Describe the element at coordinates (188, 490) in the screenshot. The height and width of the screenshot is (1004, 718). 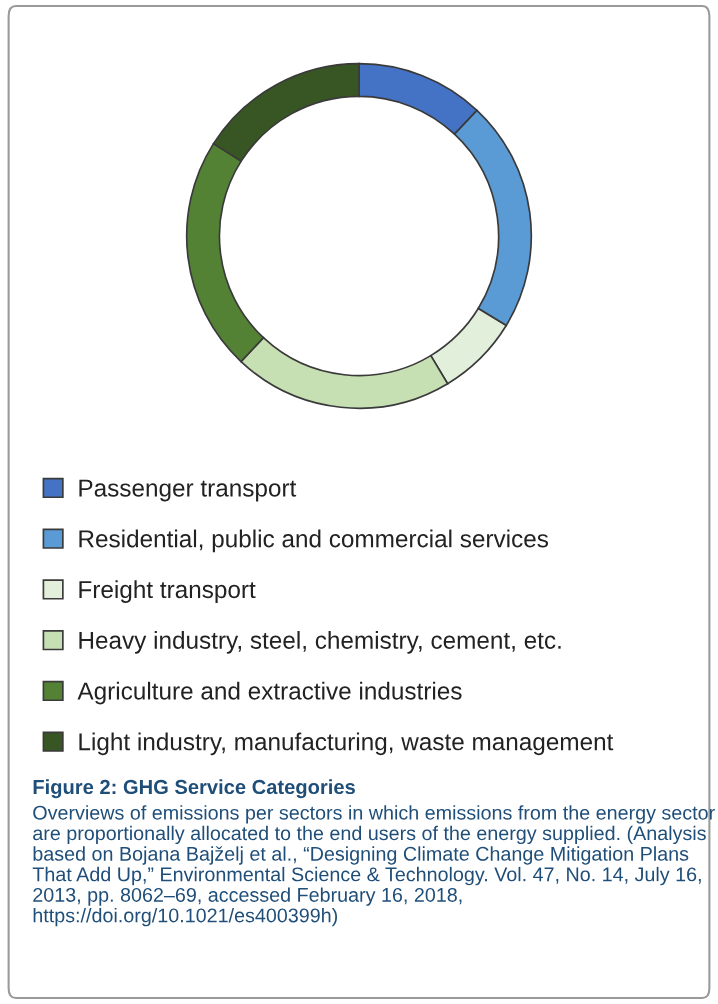
I see `legend-label: Passenger transport` at that location.